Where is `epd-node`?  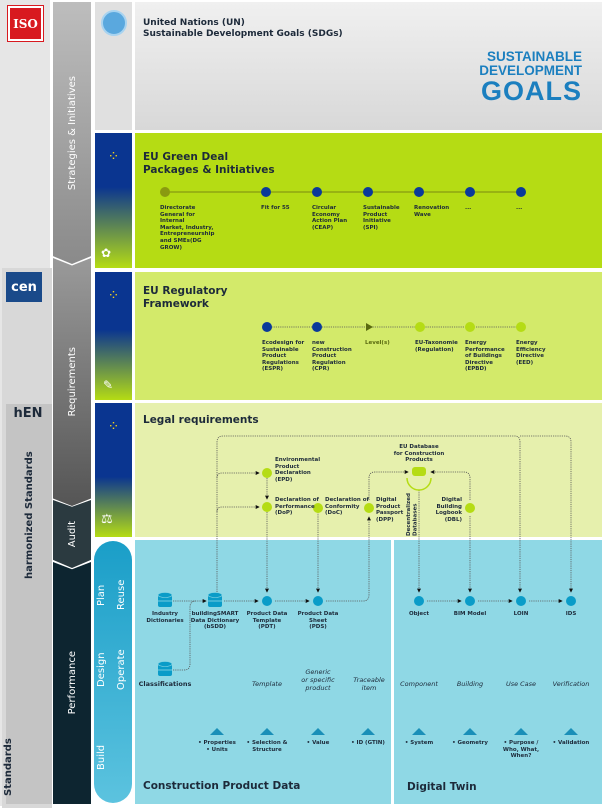 epd-node is located at coordinates (267, 473).